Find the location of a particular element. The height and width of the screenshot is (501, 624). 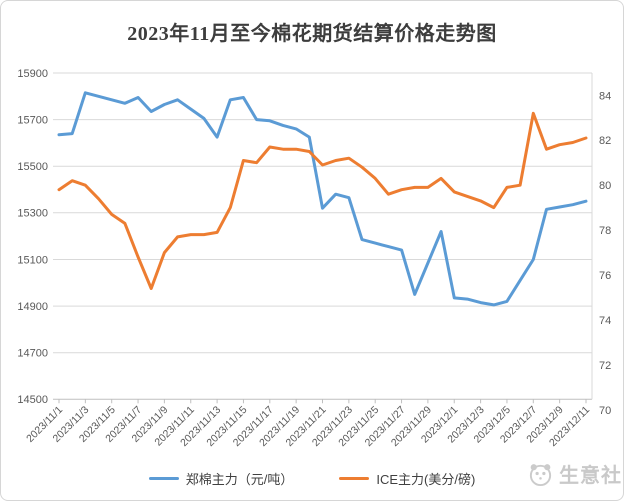

zheng-line-swatch is located at coordinates (163, 478).